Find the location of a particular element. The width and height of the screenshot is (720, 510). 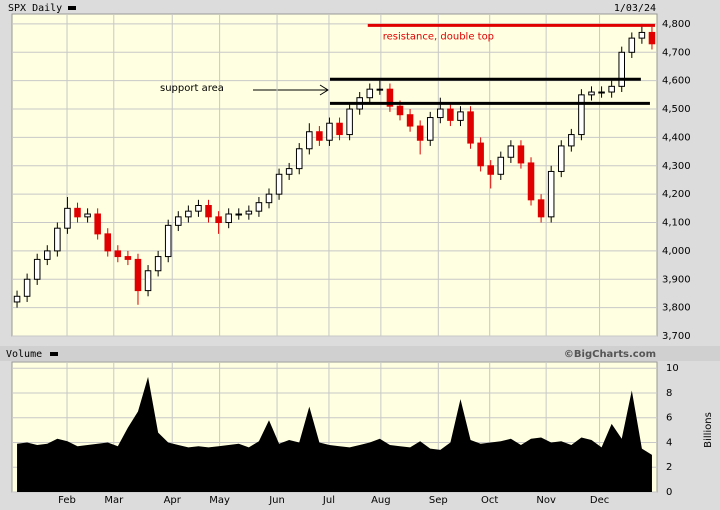

annotation: support area is located at coordinates (192, 88).